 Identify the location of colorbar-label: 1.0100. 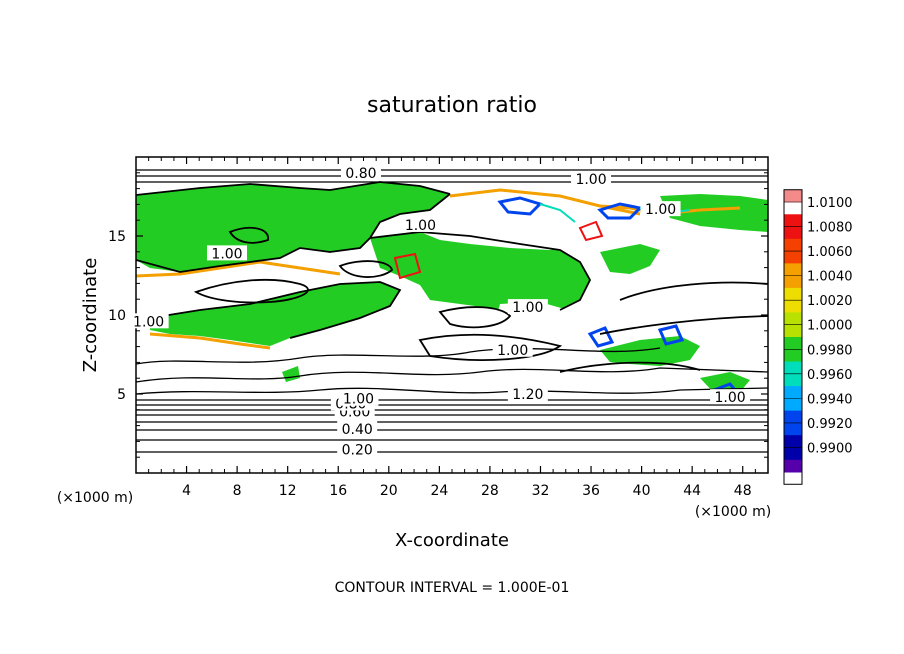
(830, 203).